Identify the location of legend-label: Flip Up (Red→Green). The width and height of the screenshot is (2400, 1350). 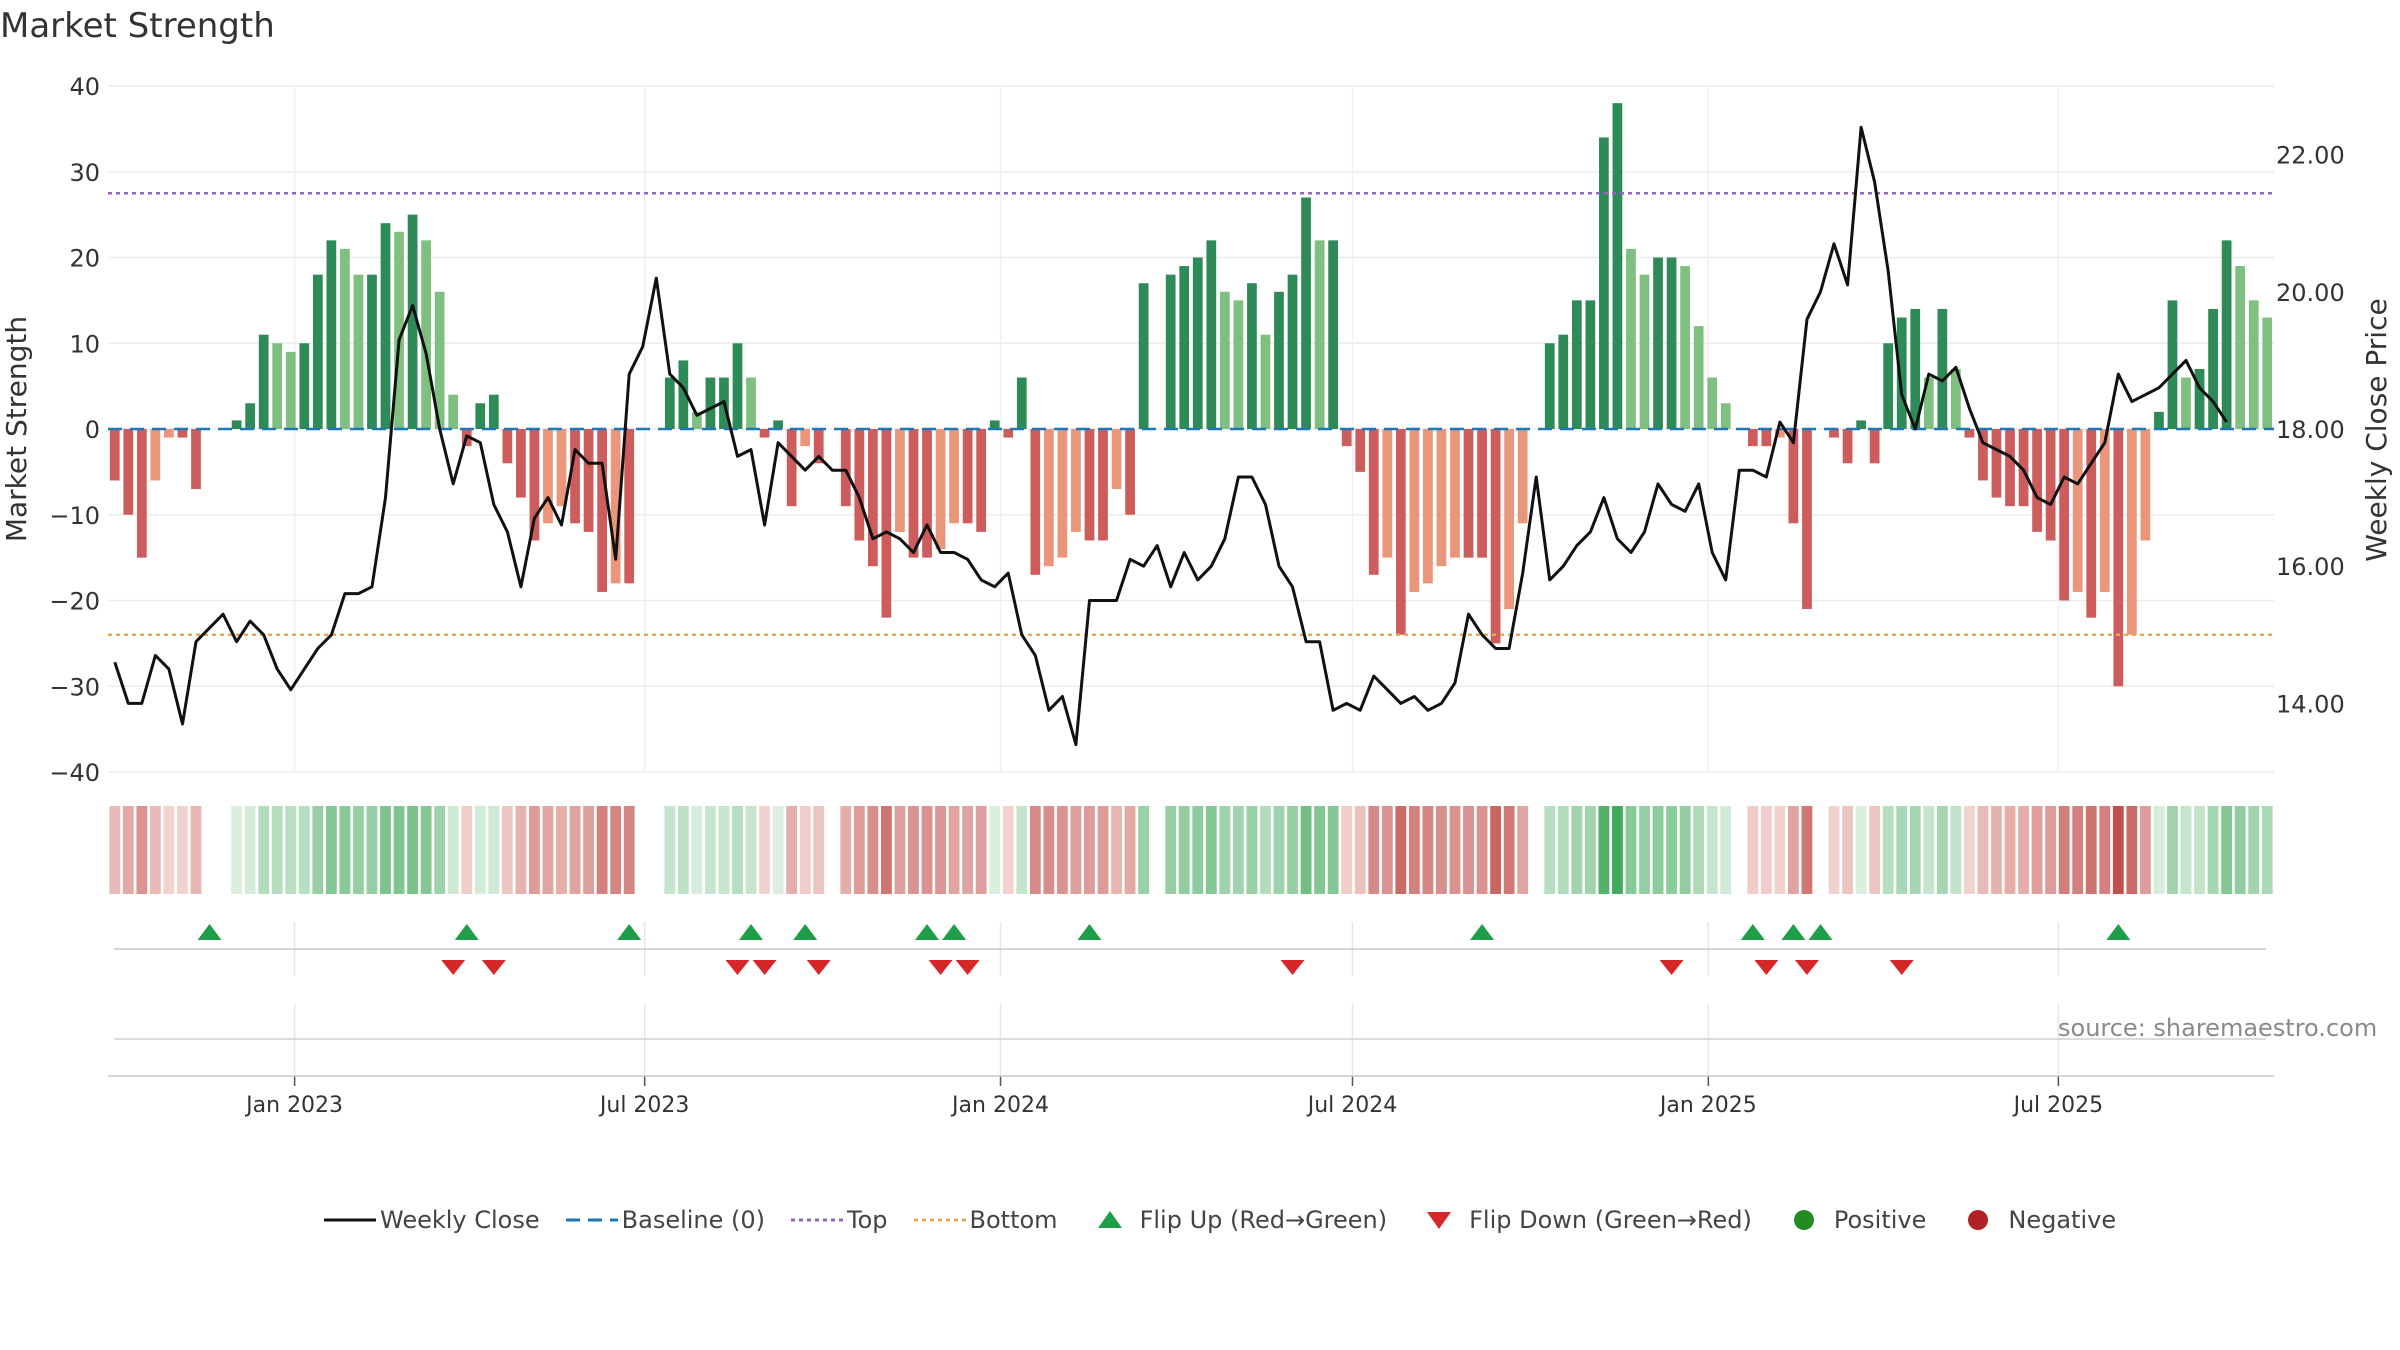
(1263, 1220).